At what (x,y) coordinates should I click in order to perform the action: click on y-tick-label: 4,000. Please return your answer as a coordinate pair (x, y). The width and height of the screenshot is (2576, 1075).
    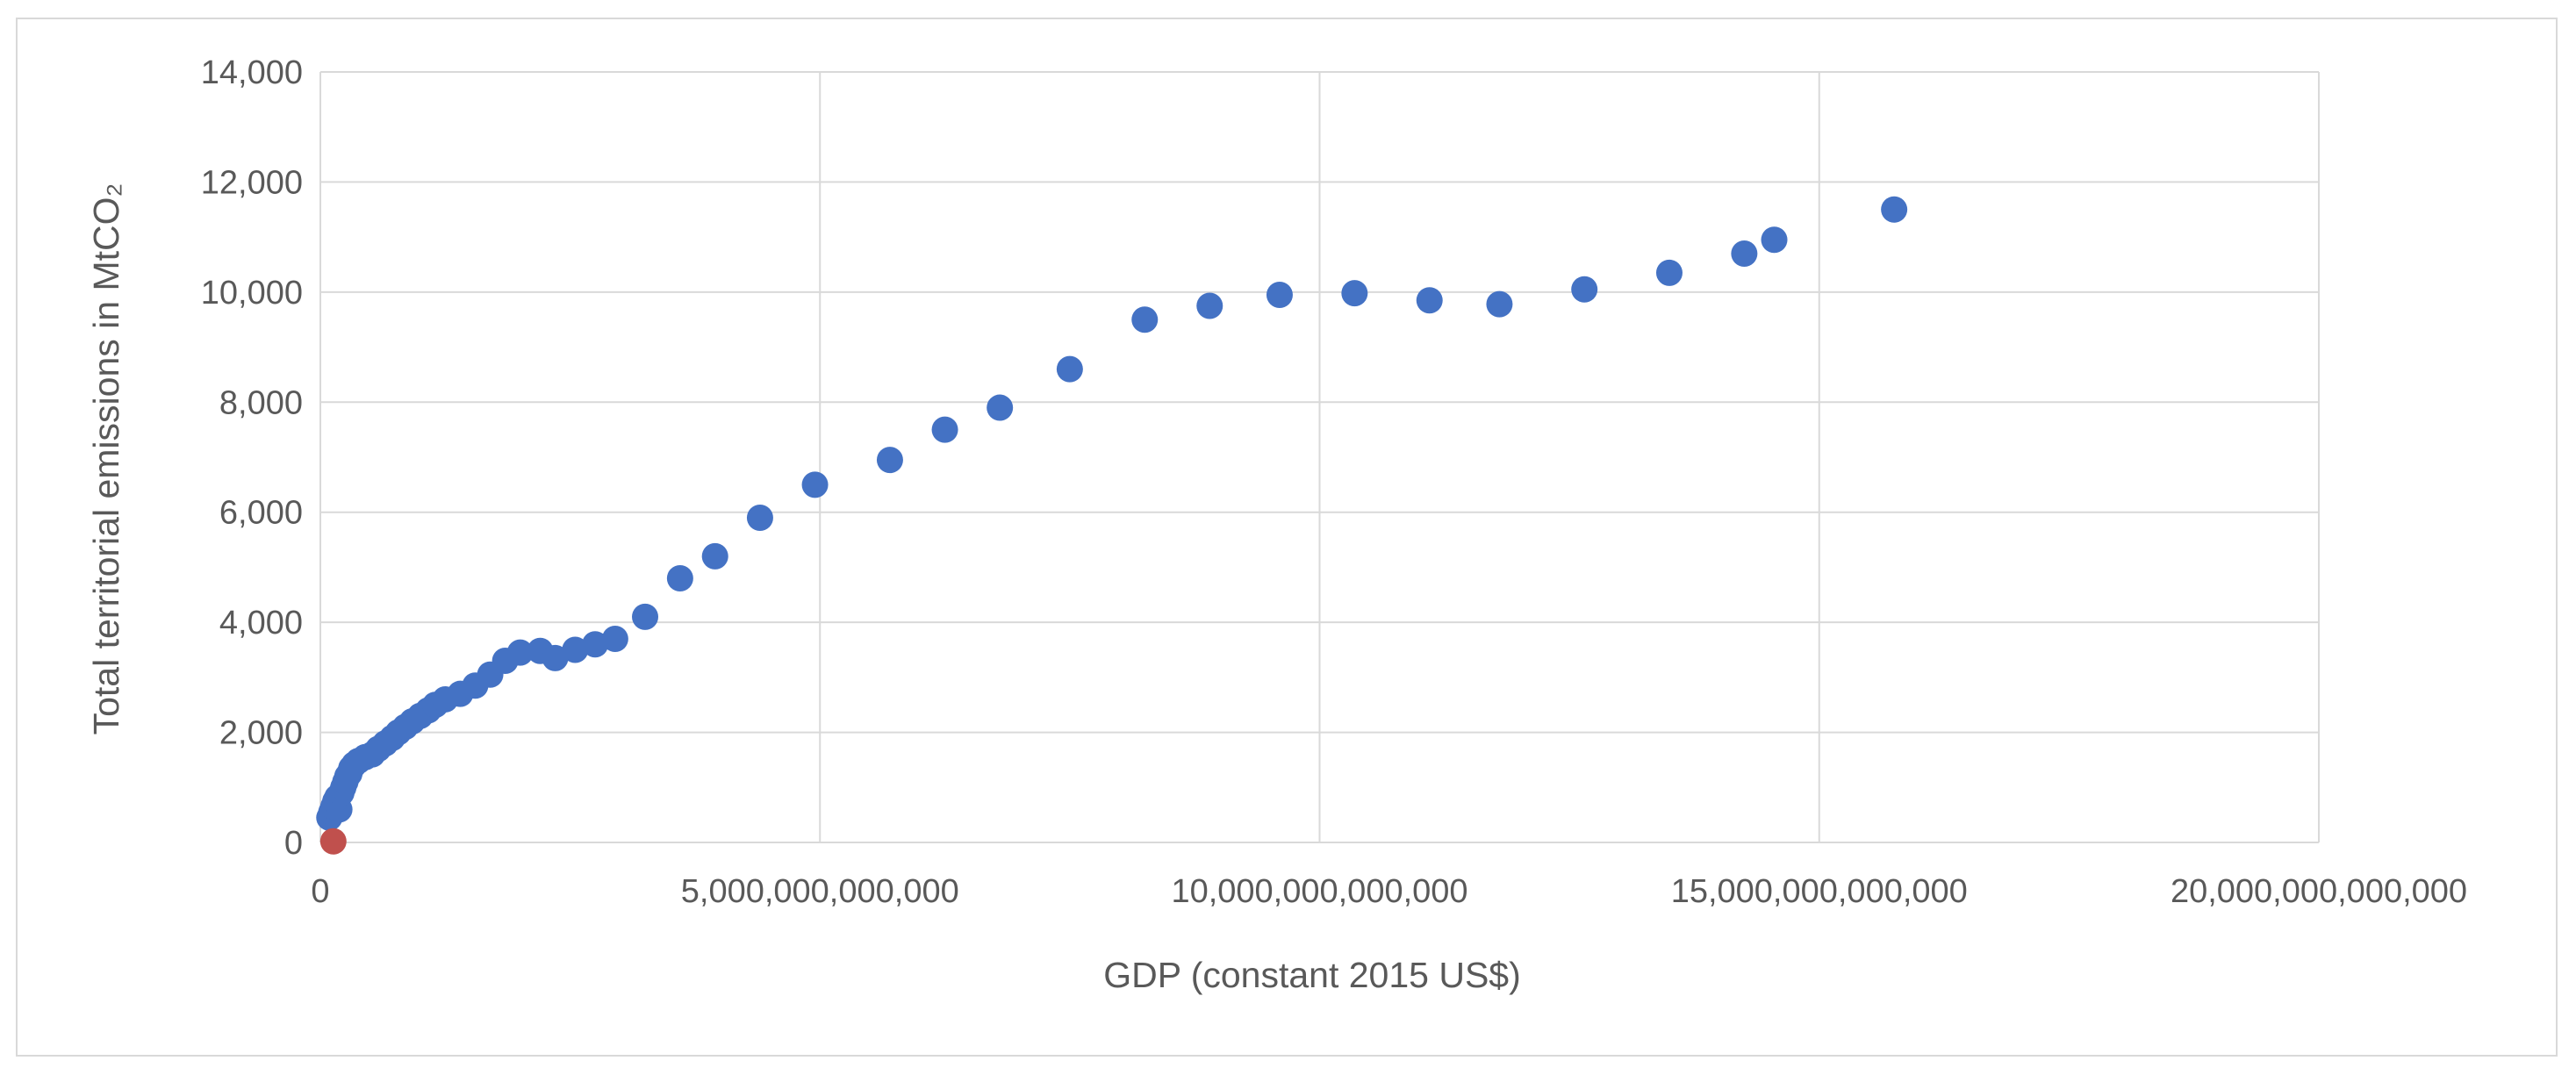
    Looking at the image, I should click on (261, 623).